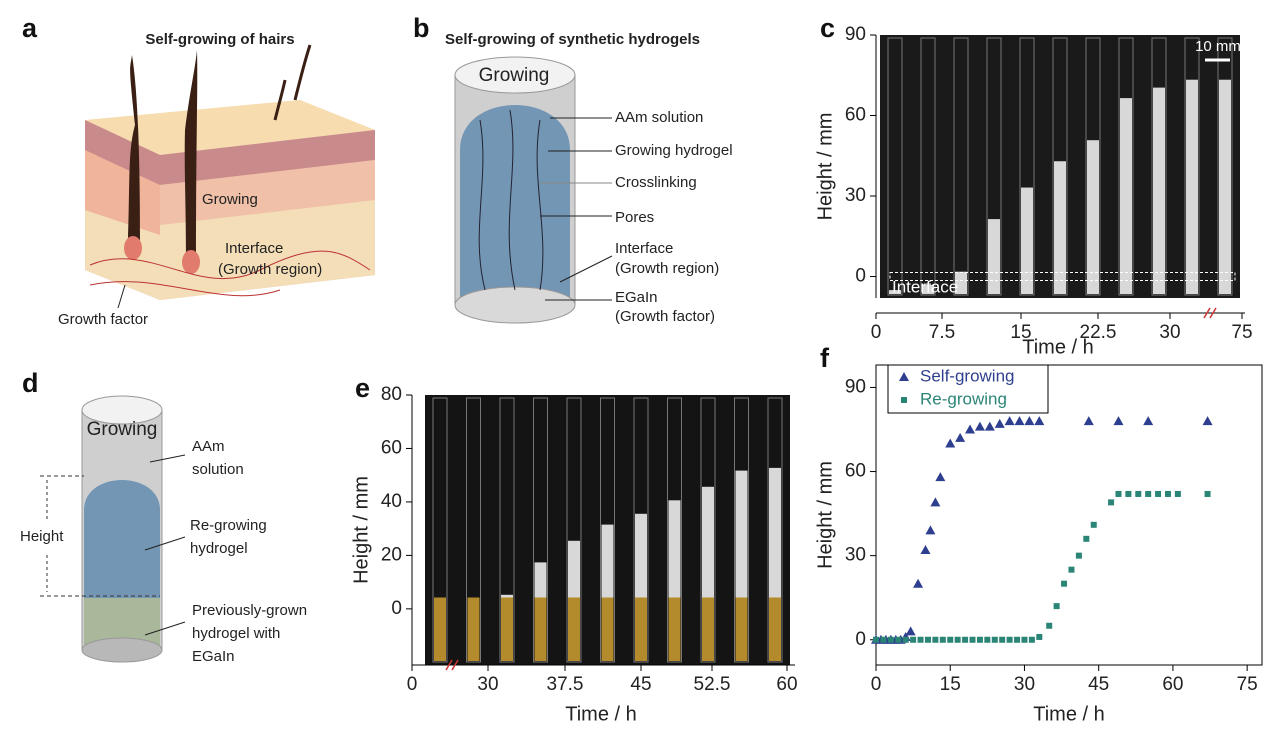 The width and height of the screenshot is (1270, 729). I want to click on x-axis-title: Time / h, so click(1058, 347).